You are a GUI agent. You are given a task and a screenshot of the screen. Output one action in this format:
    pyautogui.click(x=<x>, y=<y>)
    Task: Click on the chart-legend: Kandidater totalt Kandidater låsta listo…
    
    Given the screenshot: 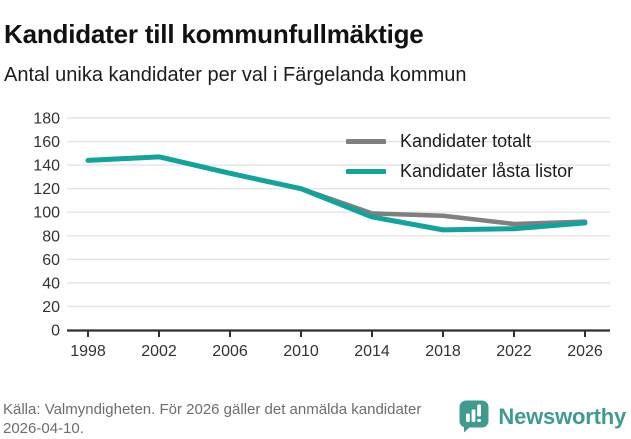 What is the action you would take?
    pyautogui.click(x=459, y=156)
    